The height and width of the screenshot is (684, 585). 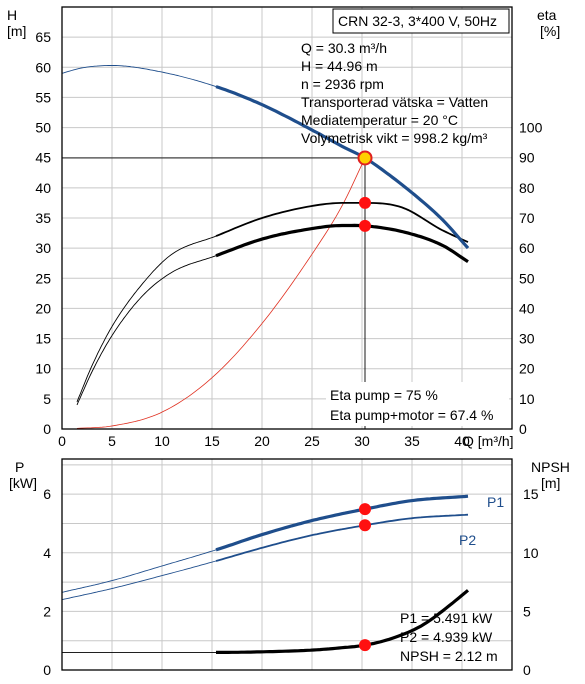 What do you see at coordinates (365, 202) in the screenshot?
I see `eta-pump-marker` at bounding box center [365, 202].